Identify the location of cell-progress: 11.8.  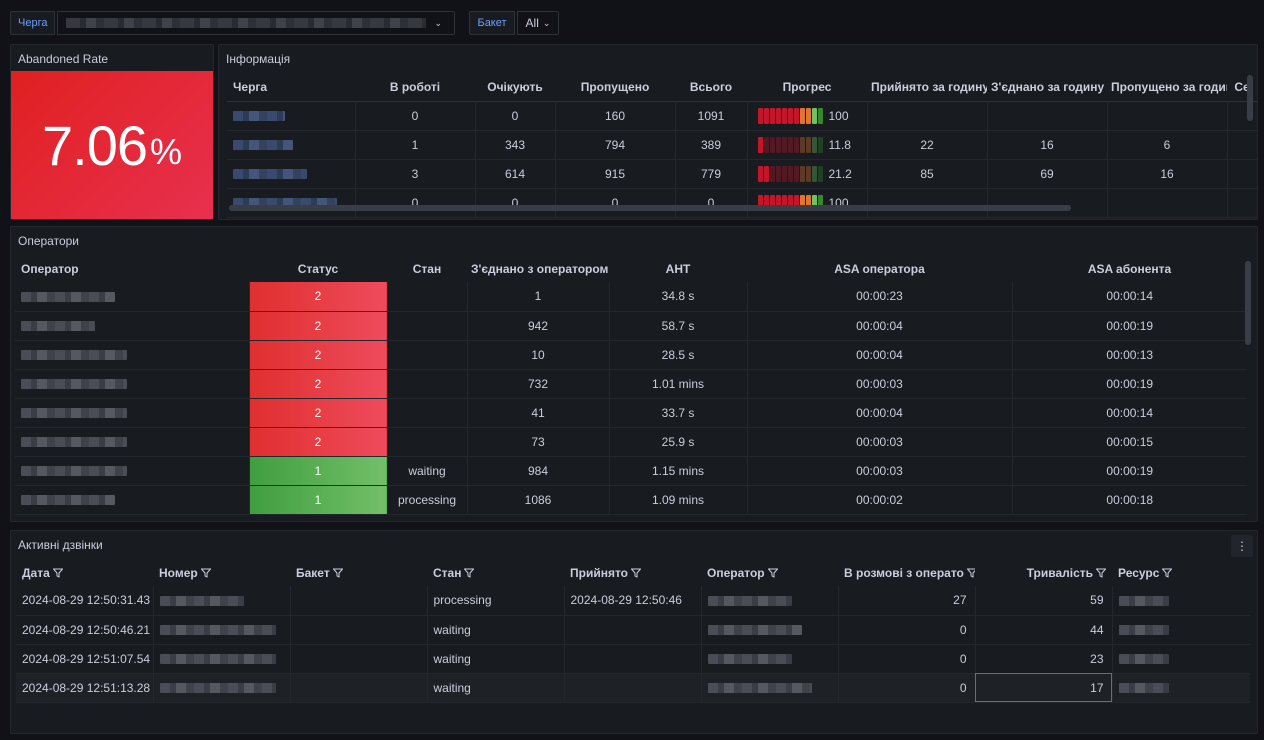
(807, 145).